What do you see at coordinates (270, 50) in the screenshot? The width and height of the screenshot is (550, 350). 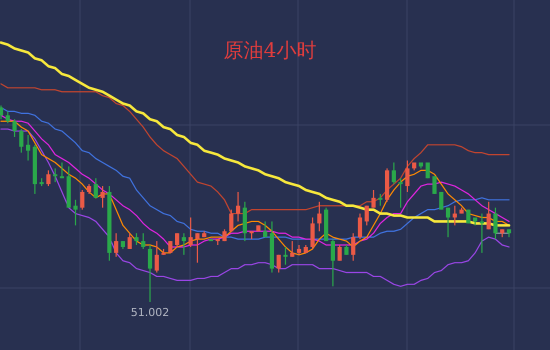 I see `chart-title: 原油4小时` at bounding box center [270, 50].